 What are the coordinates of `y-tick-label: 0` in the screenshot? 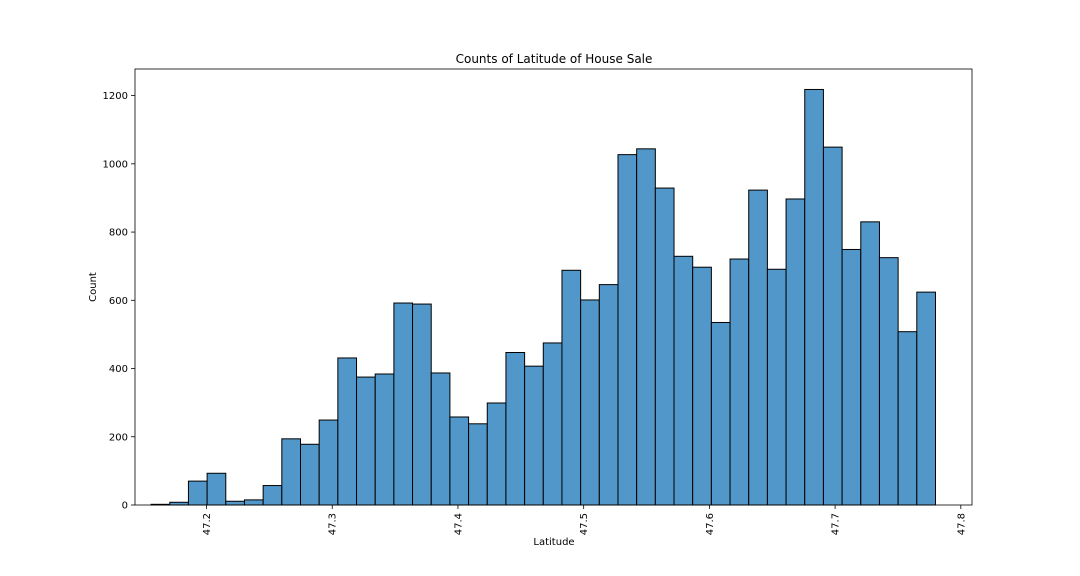 It's located at (125, 506).